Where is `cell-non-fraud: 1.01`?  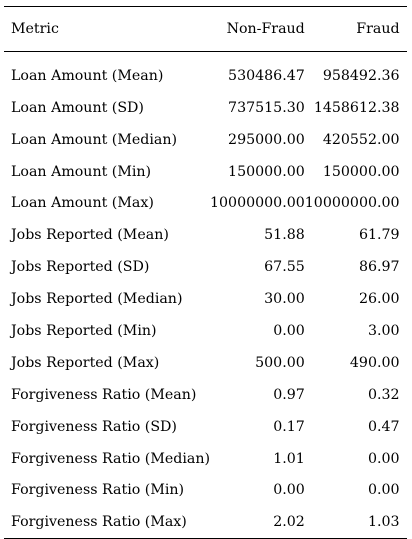
cell-non-fraud: 1.01 is located at coordinates (289, 458).